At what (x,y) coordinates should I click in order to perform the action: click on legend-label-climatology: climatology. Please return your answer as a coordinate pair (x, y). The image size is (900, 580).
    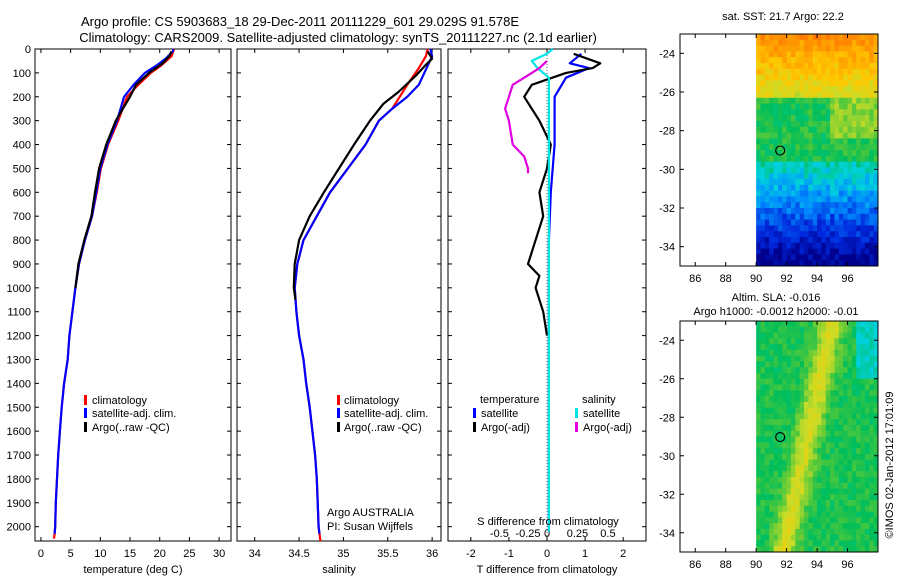
    Looking at the image, I should click on (120, 401).